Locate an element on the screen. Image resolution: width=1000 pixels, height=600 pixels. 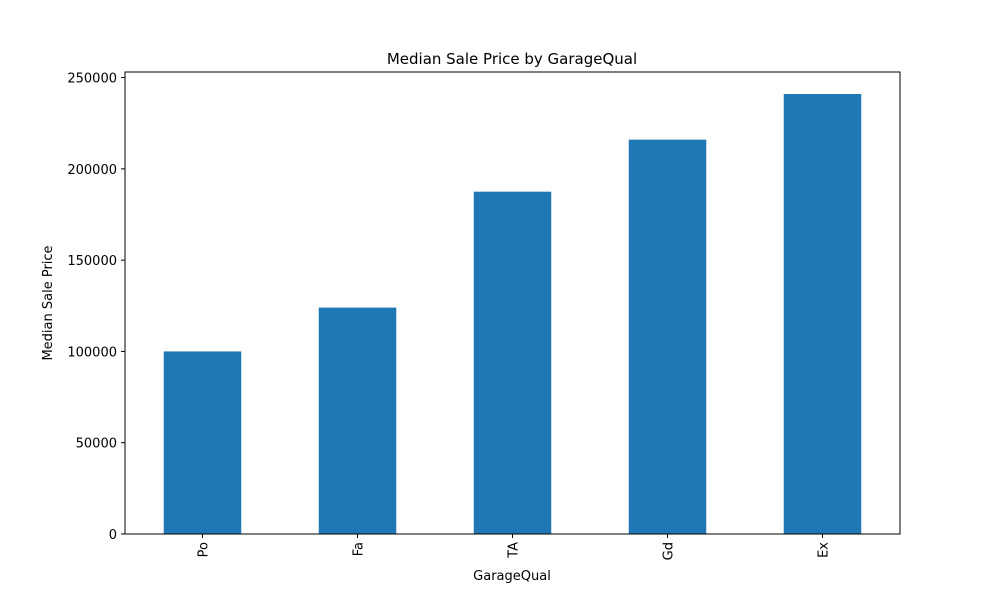
x-axis-ticks: Po Fa TA Gd Ex is located at coordinates (514, 547).